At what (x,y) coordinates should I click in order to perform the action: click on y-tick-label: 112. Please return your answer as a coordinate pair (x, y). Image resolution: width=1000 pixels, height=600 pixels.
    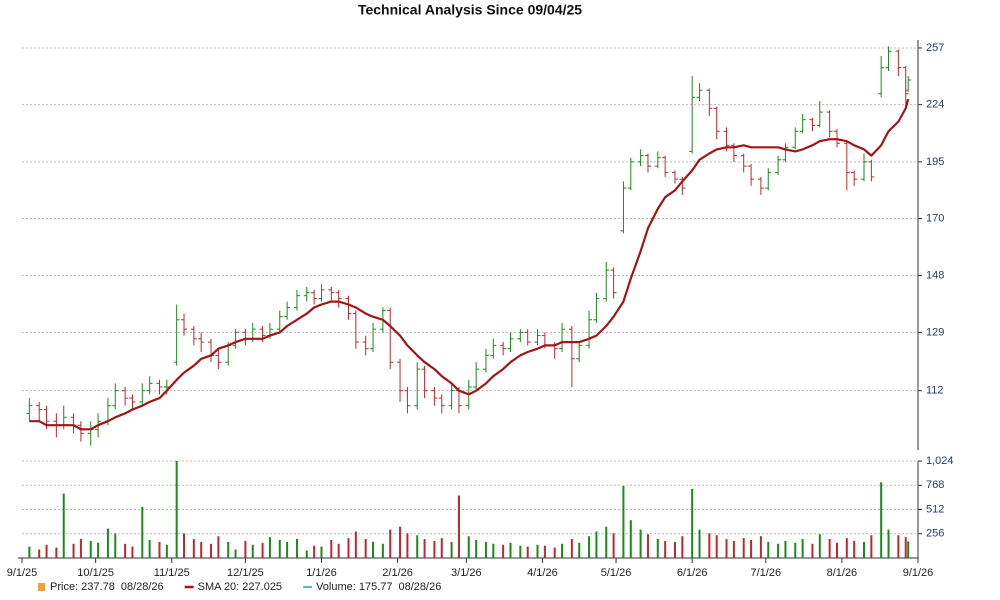
    Looking at the image, I should click on (935, 391).